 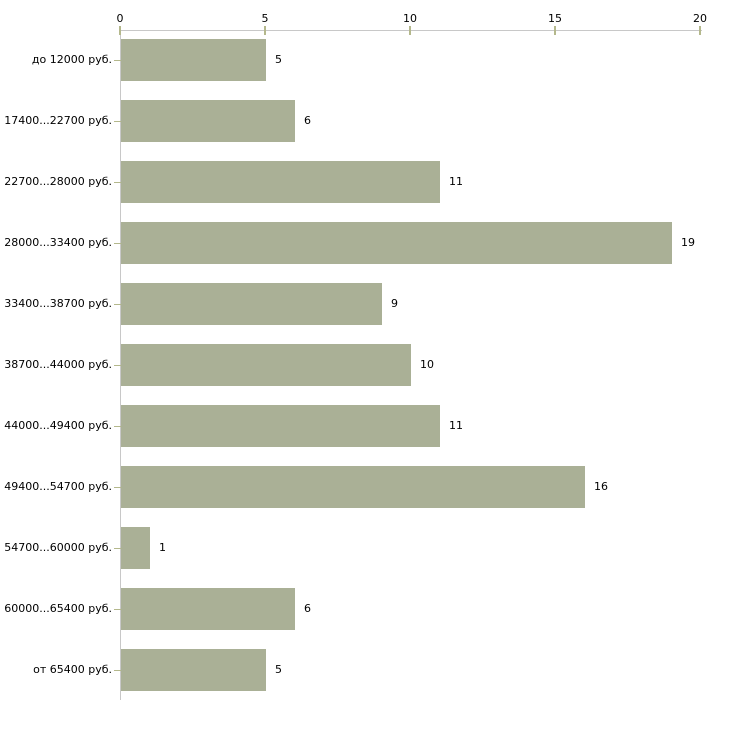 I want to click on value-label: 9, so click(x=394, y=303).